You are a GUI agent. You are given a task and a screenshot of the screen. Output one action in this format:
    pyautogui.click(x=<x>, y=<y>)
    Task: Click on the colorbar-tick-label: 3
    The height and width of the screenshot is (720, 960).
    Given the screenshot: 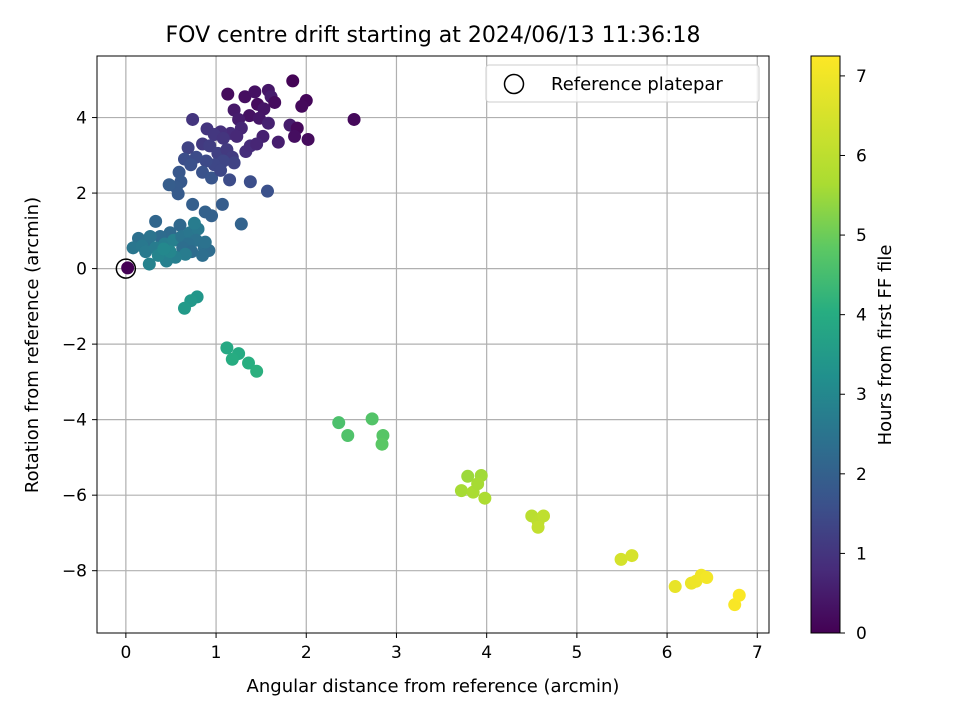 What is the action you would take?
    pyautogui.click(x=861, y=395)
    